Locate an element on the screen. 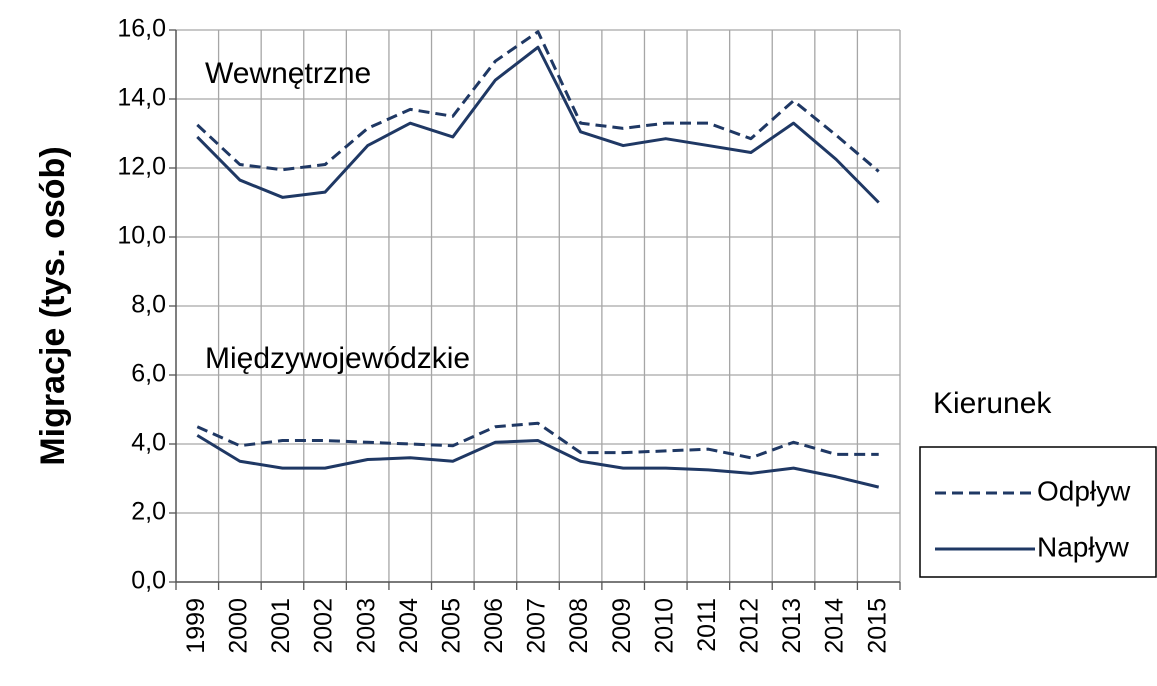  group-label: Wewnętrzne is located at coordinates (288, 73).